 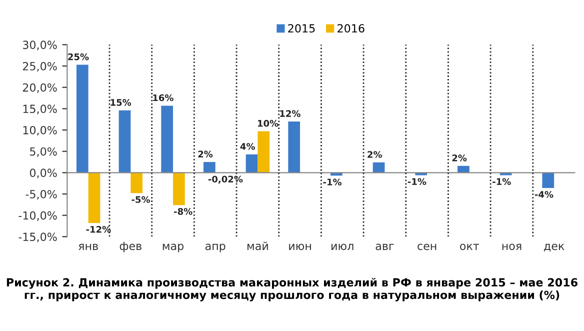 What do you see at coordinates (88, 247) in the screenshot?
I see `x-tick-label: янв` at bounding box center [88, 247].